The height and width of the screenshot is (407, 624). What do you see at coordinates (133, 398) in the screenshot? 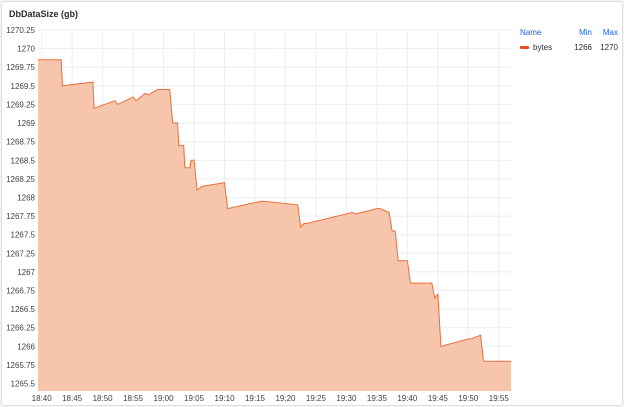
I see `x-tick-label: 18:55` at bounding box center [133, 398].